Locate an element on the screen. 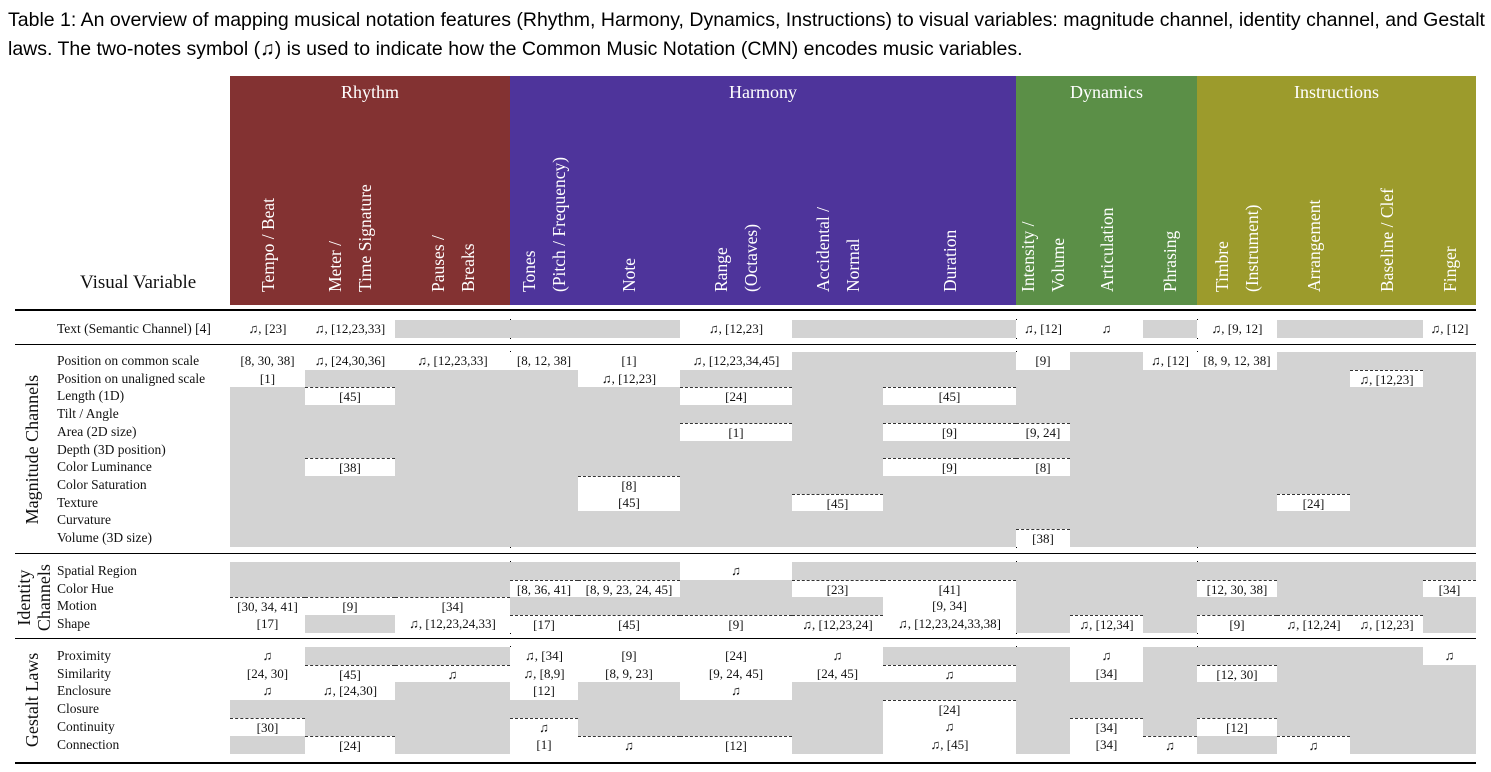 The image size is (1491, 772). value-cell: [12, 30, 38] is located at coordinates (1237, 588).